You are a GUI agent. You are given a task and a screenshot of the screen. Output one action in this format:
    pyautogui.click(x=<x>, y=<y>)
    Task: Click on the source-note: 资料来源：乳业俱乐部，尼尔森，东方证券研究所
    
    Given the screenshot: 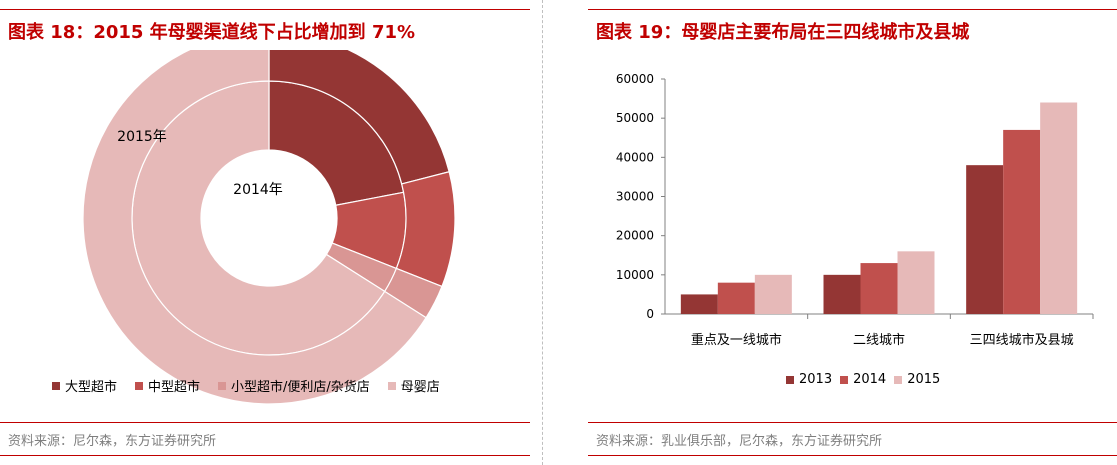 What is the action you would take?
    pyautogui.click(x=739, y=441)
    